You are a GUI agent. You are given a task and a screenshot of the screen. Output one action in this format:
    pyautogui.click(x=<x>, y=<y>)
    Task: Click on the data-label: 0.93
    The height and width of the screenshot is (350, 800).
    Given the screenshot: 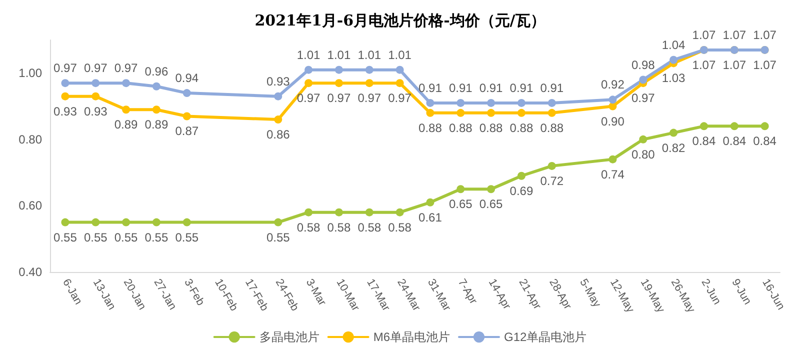 What is the action you would take?
    pyautogui.click(x=96, y=111)
    